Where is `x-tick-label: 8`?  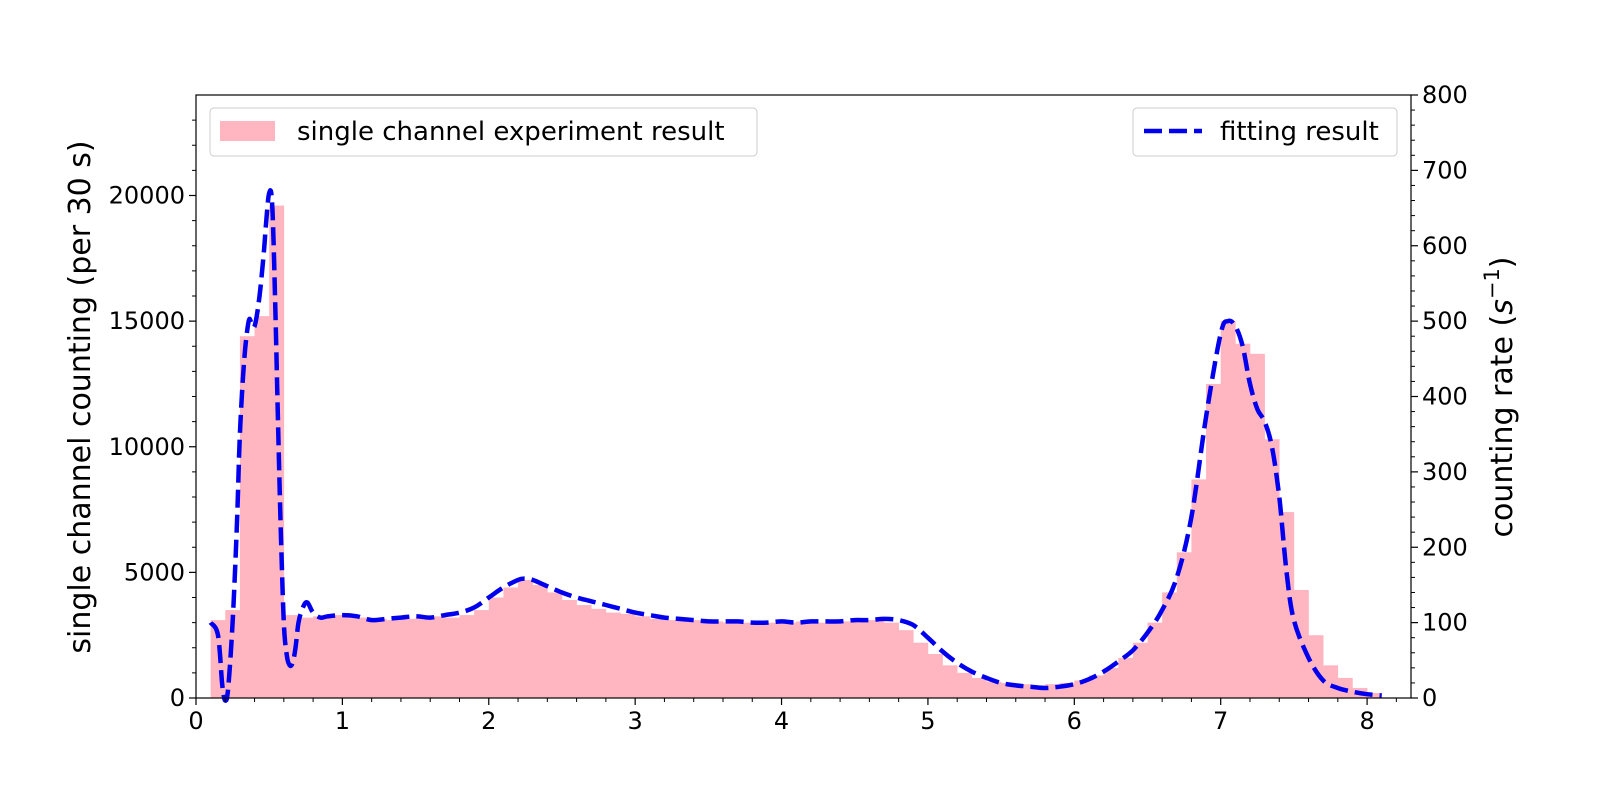
x-tick-label: 8 is located at coordinates (1366, 721).